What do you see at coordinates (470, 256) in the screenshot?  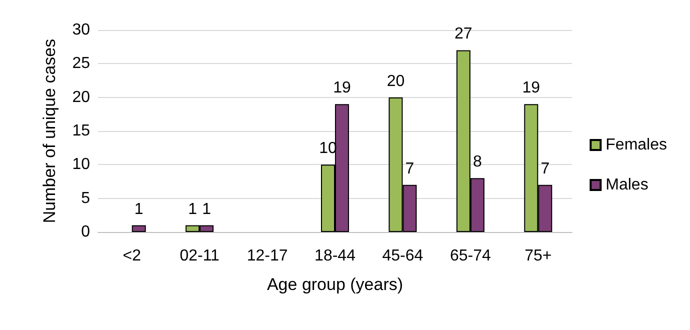 I see `x-tick-label: 65-74` at bounding box center [470, 256].